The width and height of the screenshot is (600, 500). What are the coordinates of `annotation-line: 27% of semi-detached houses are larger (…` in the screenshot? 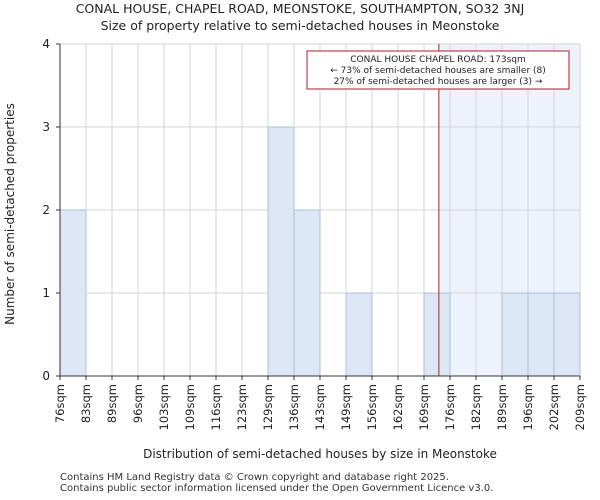 It's located at (438, 82).